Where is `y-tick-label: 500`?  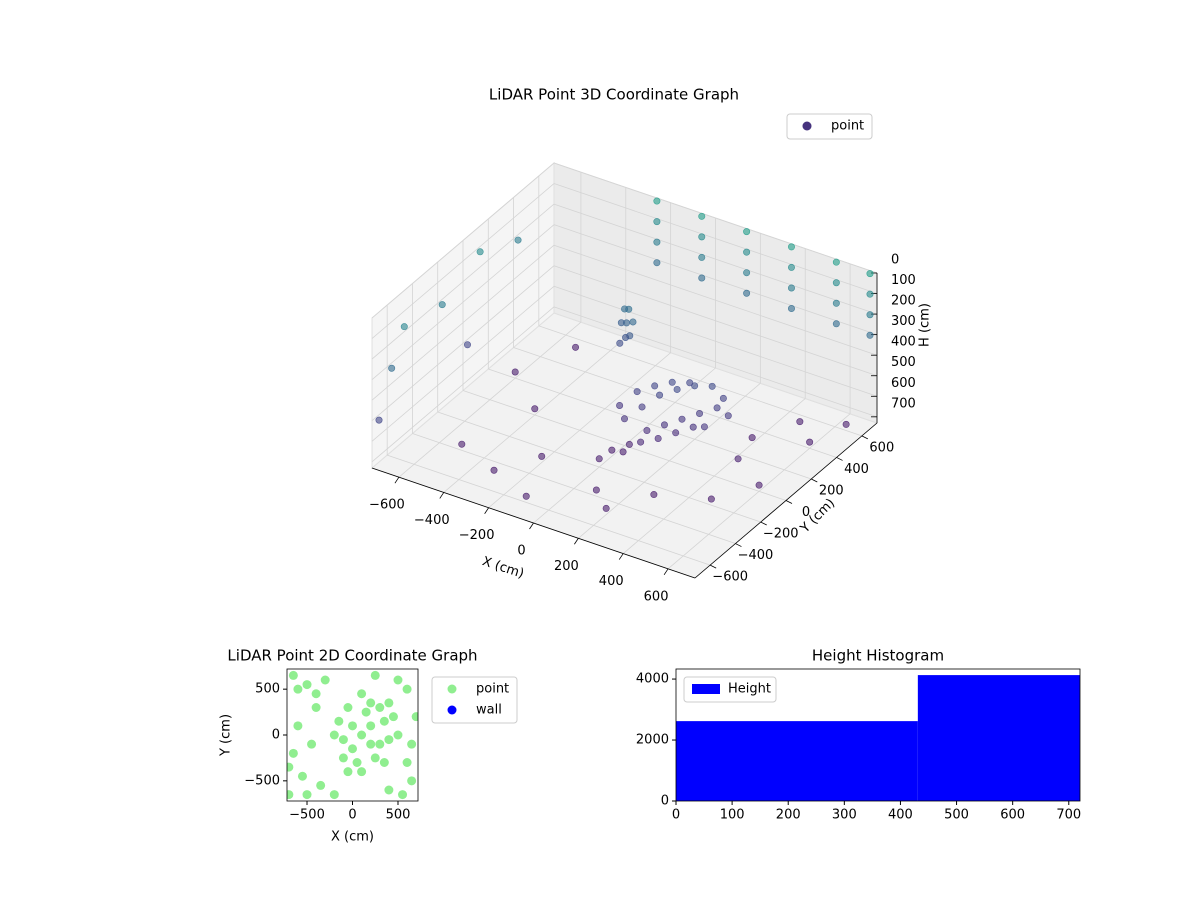
y-tick-label: 500 is located at coordinates (267, 689).